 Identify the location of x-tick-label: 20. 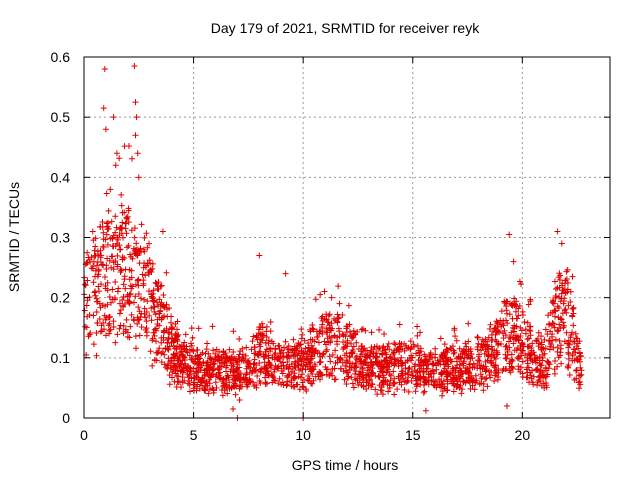
(523, 435).